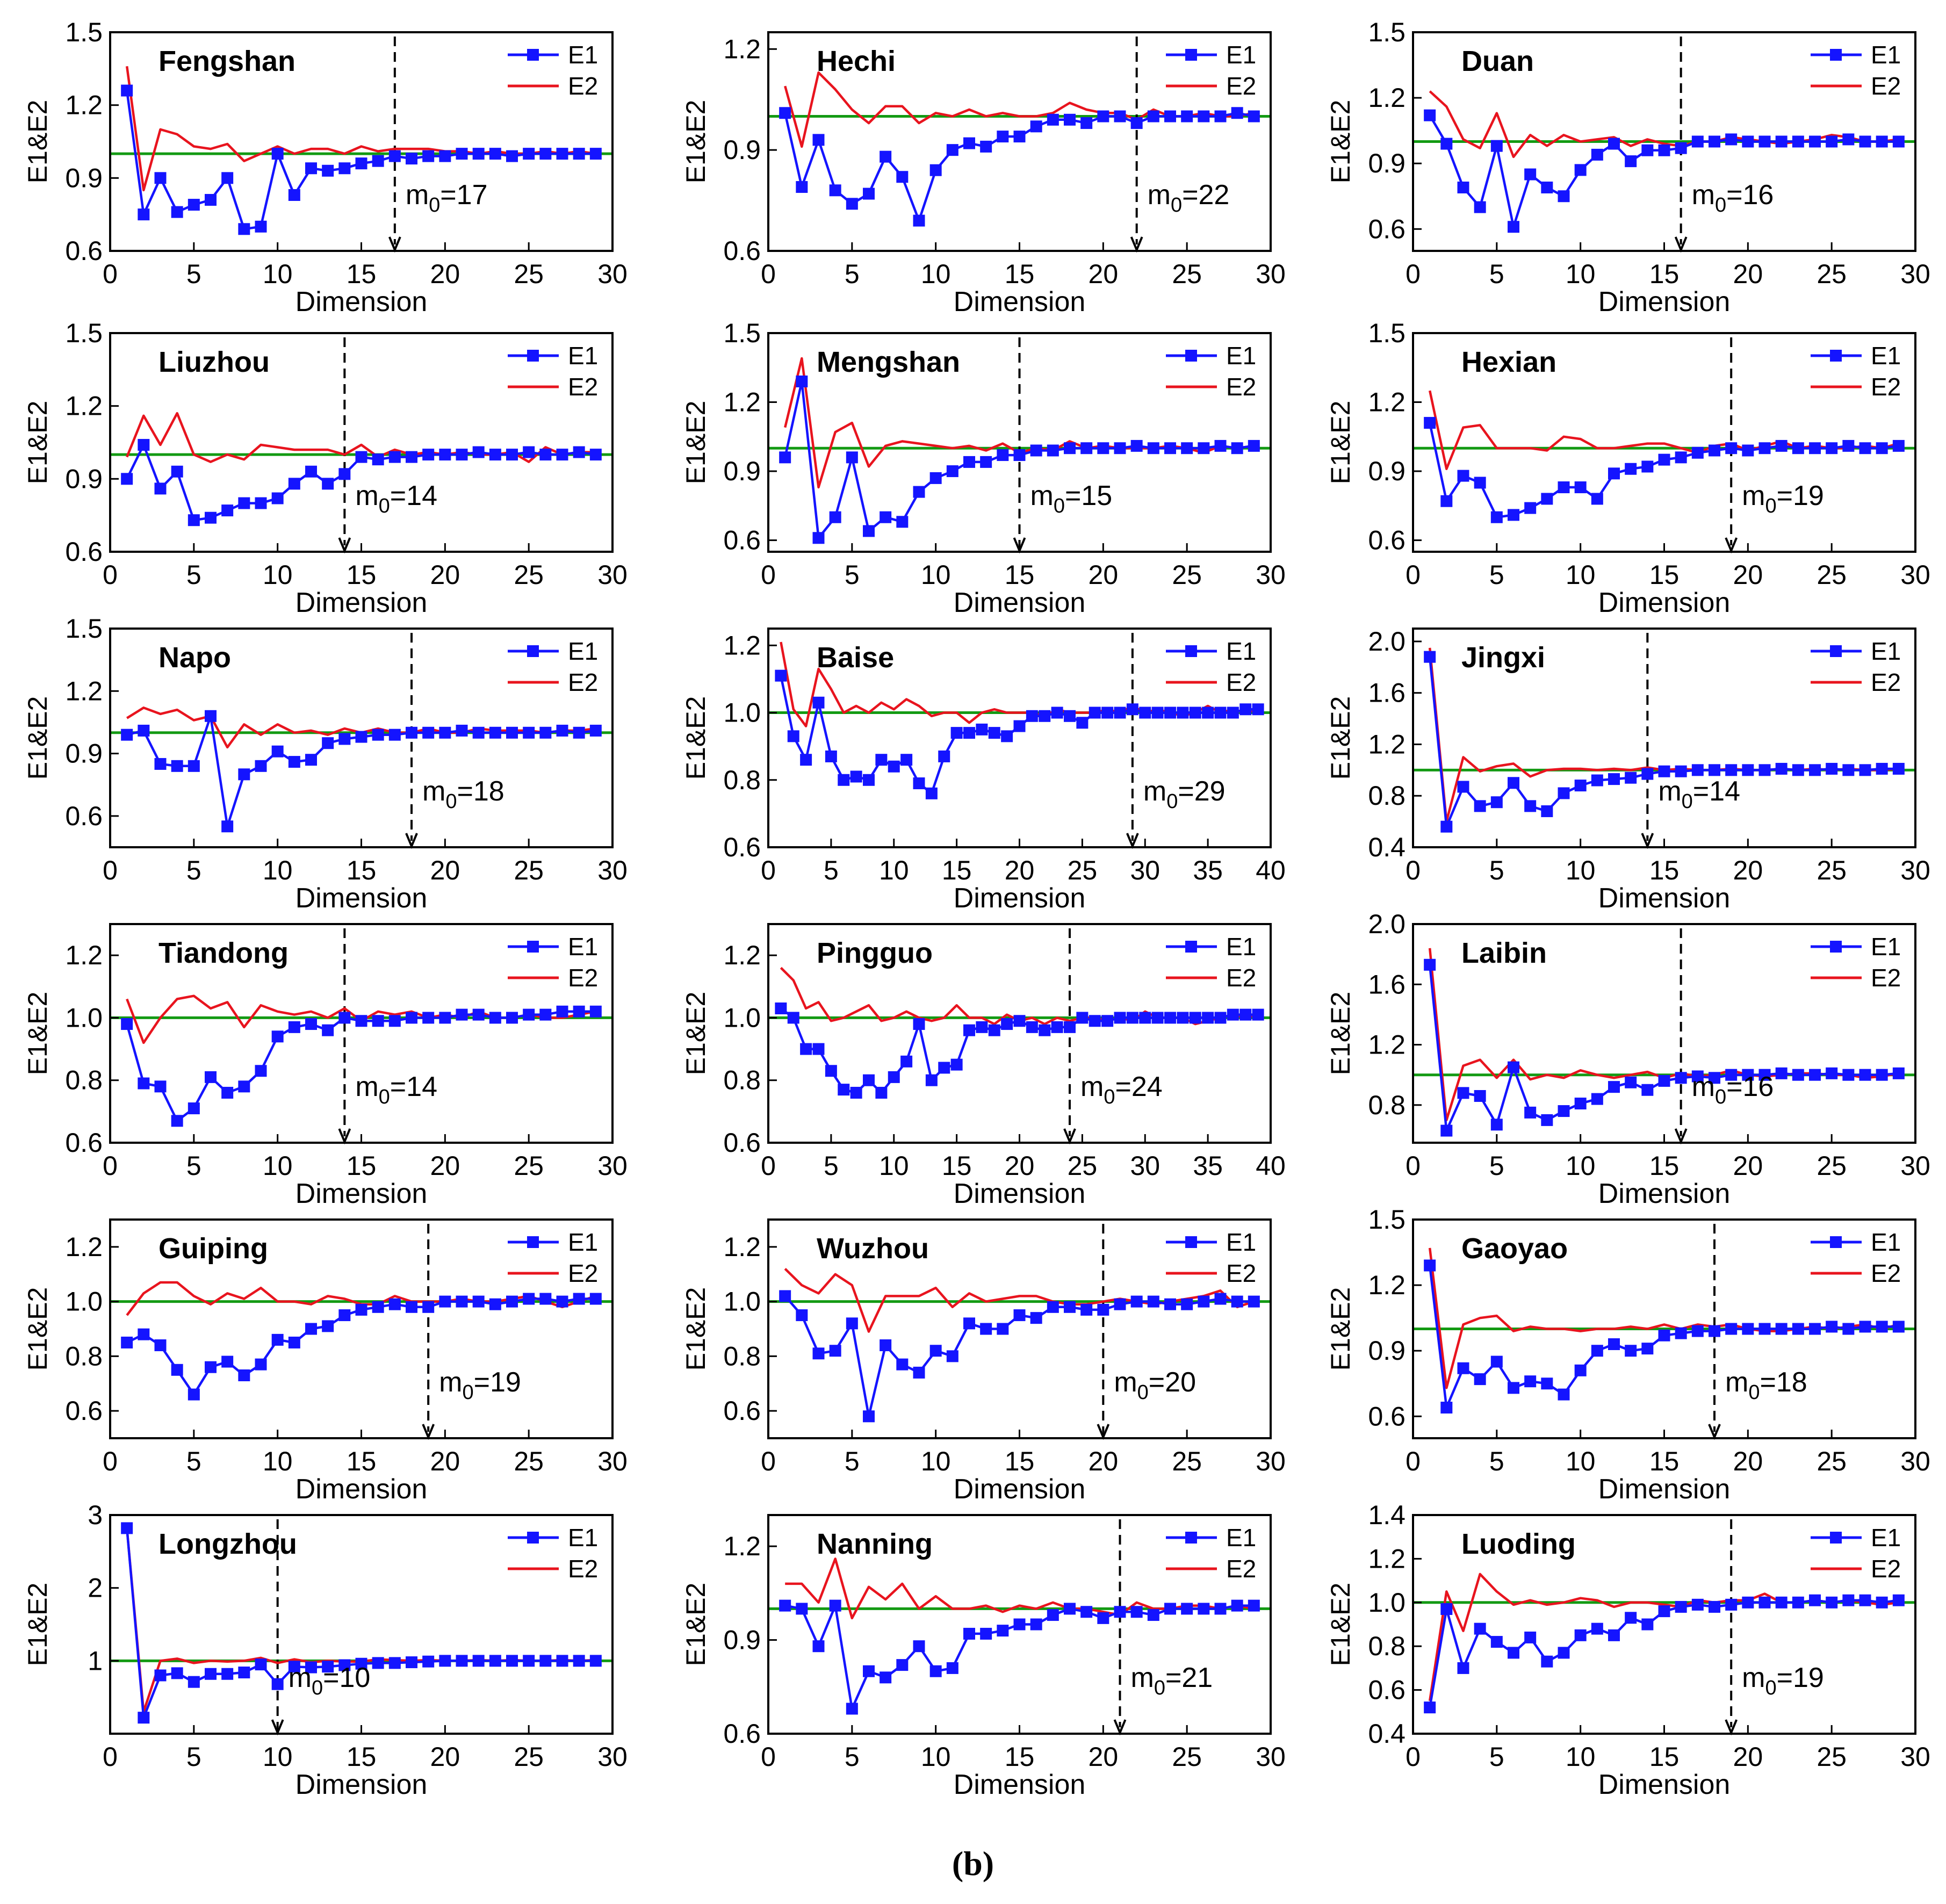  What do you see at coordinates (1208, 1166) in the screenshot?
I see `x-tick-label: 35` at bounding box center [1208, 1166].